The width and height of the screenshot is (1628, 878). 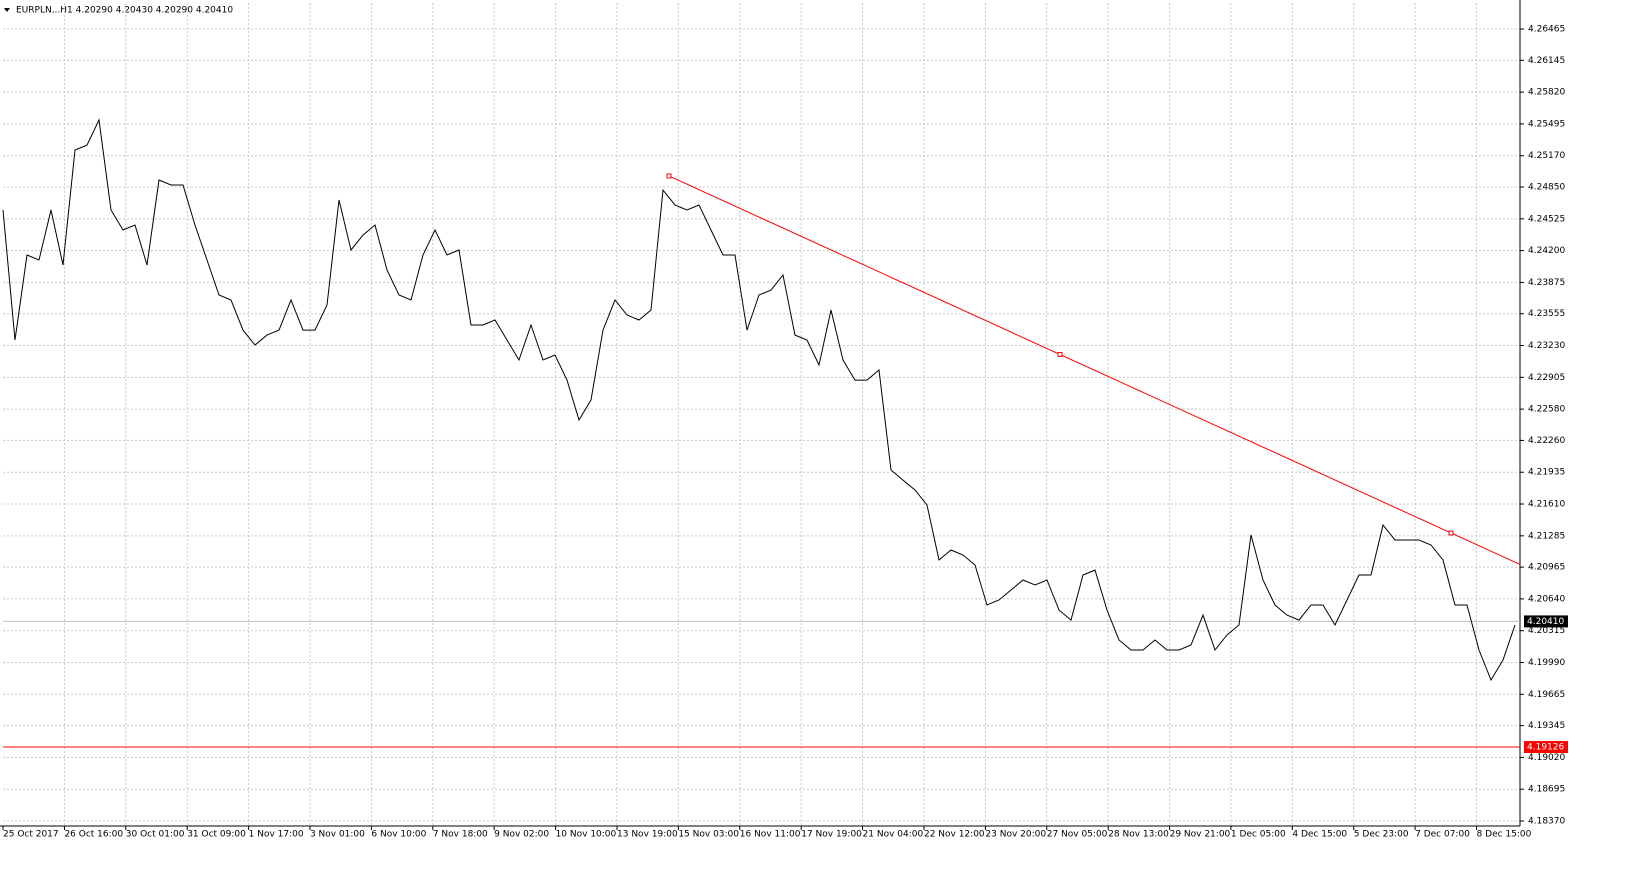 What do you see at coordinates (1504, 835) in the screenshot?
I see `x-tick-label: 8 Dec 15:00` at bounding box center [1504, 835].